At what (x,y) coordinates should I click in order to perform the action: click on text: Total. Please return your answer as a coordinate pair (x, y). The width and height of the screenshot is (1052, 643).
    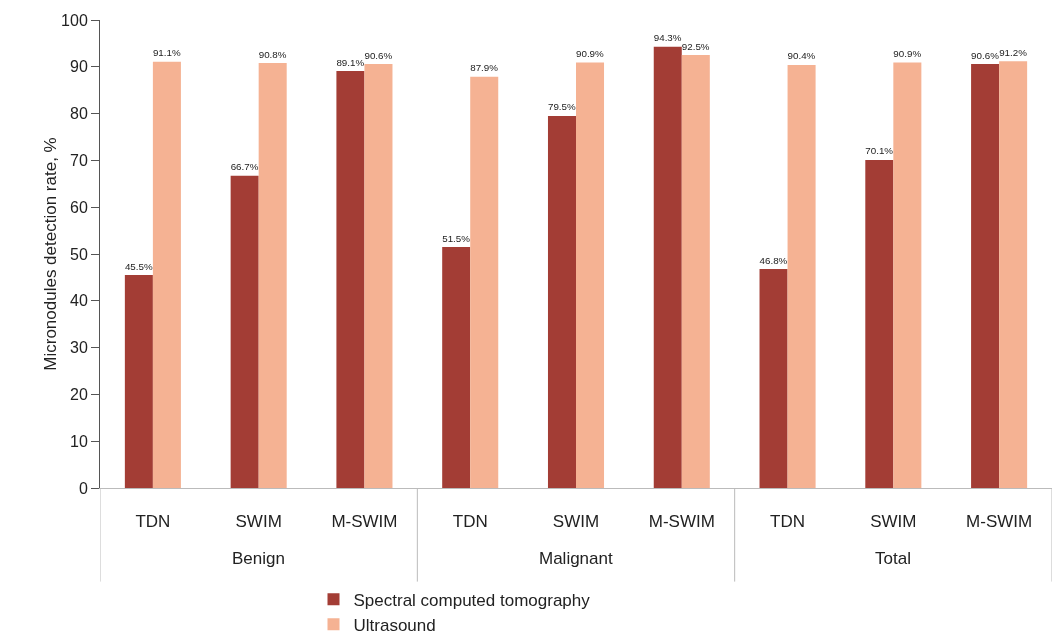
    Looking at the image, I should click on (893, 558).